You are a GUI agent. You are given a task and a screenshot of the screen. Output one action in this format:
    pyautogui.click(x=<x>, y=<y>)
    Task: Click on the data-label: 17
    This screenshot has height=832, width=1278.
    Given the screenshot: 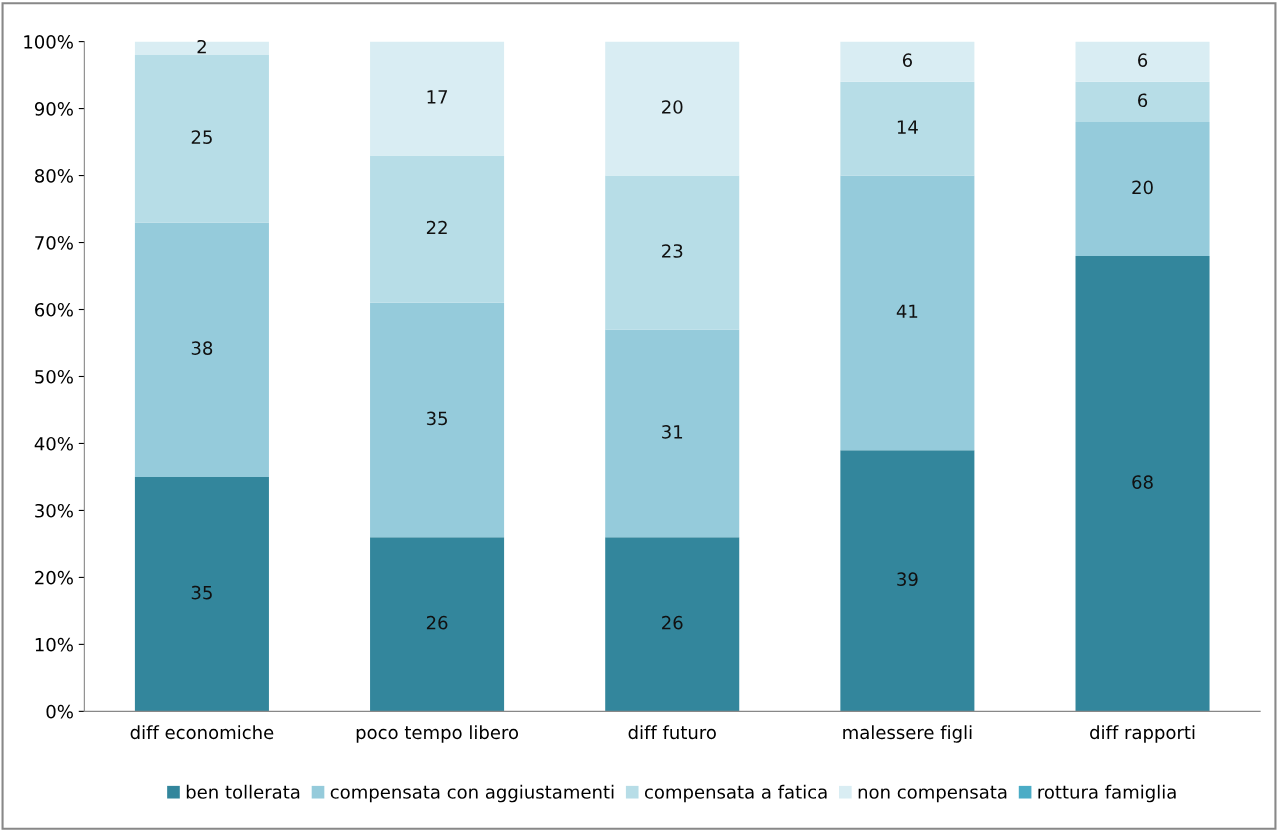 What is the action you would take?
    pyautogui.click(x=437, y=97)
    